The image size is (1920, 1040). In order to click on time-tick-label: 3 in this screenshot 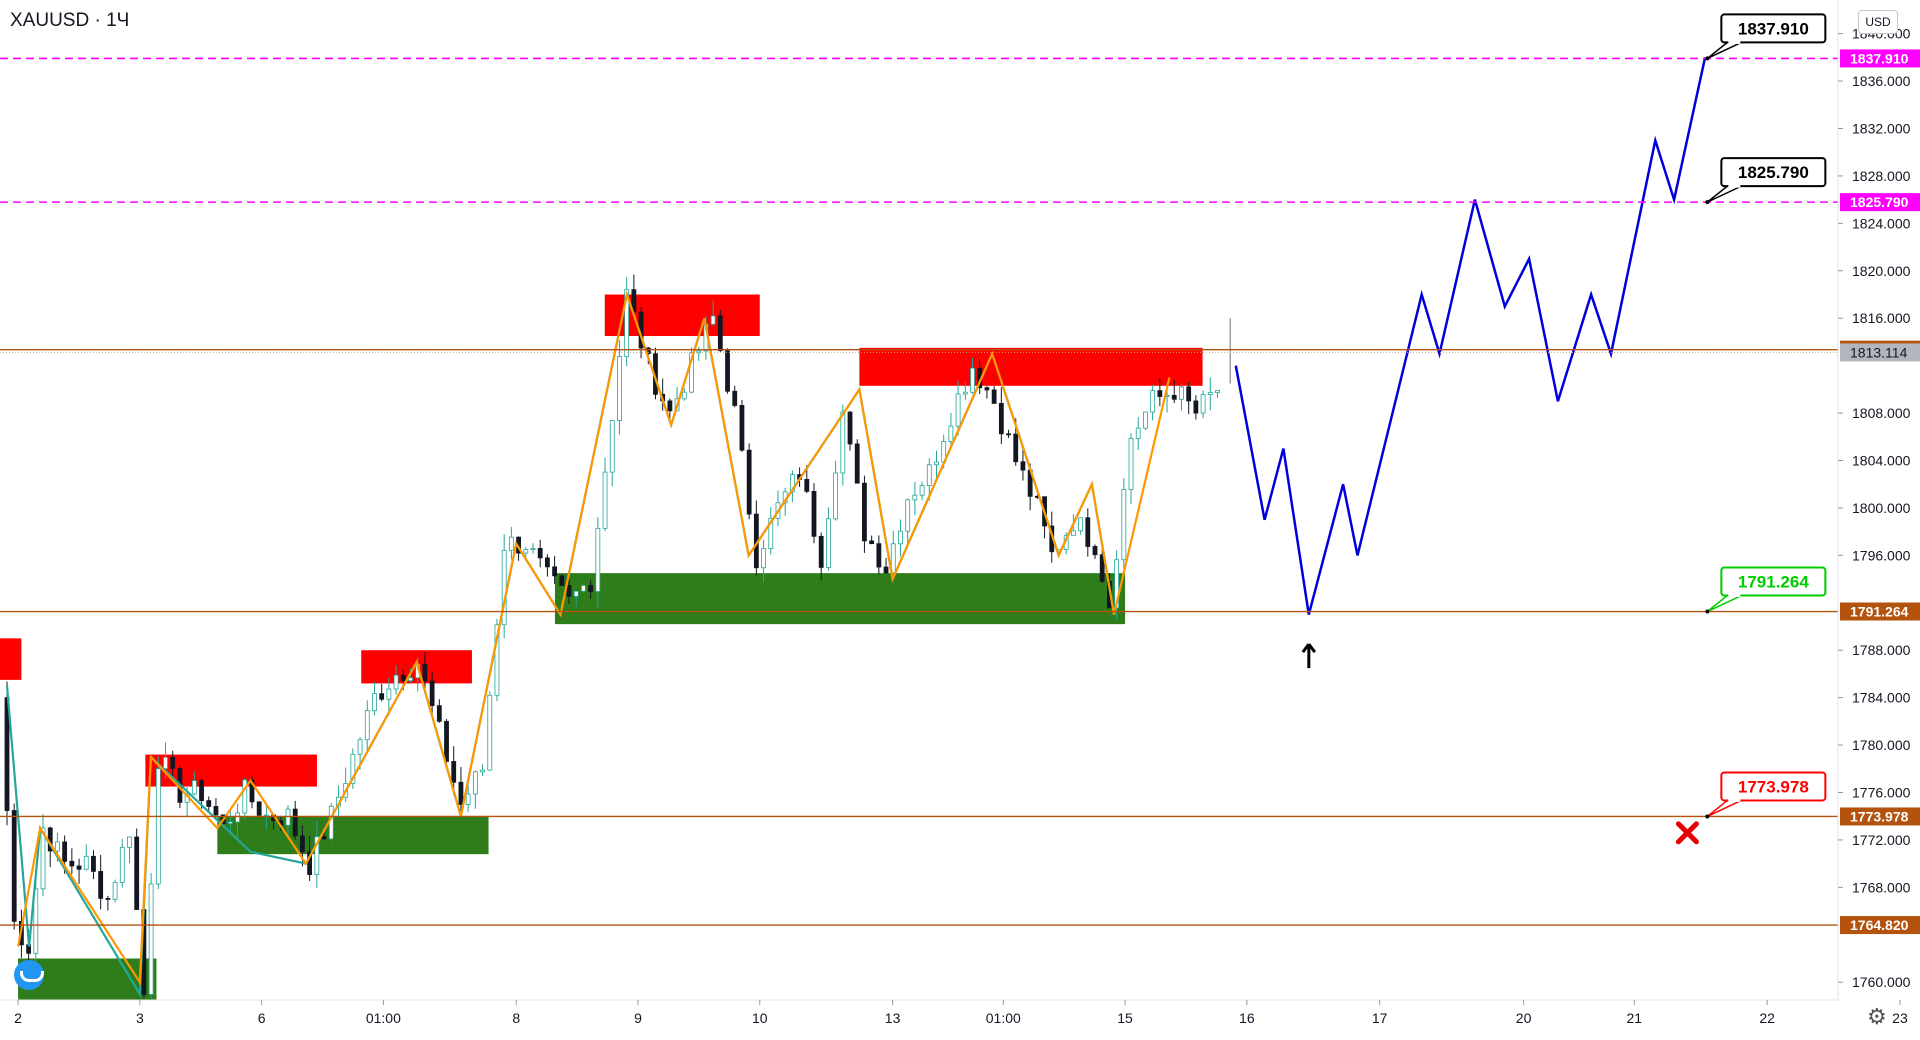, I will do `click(140, 1018)`.